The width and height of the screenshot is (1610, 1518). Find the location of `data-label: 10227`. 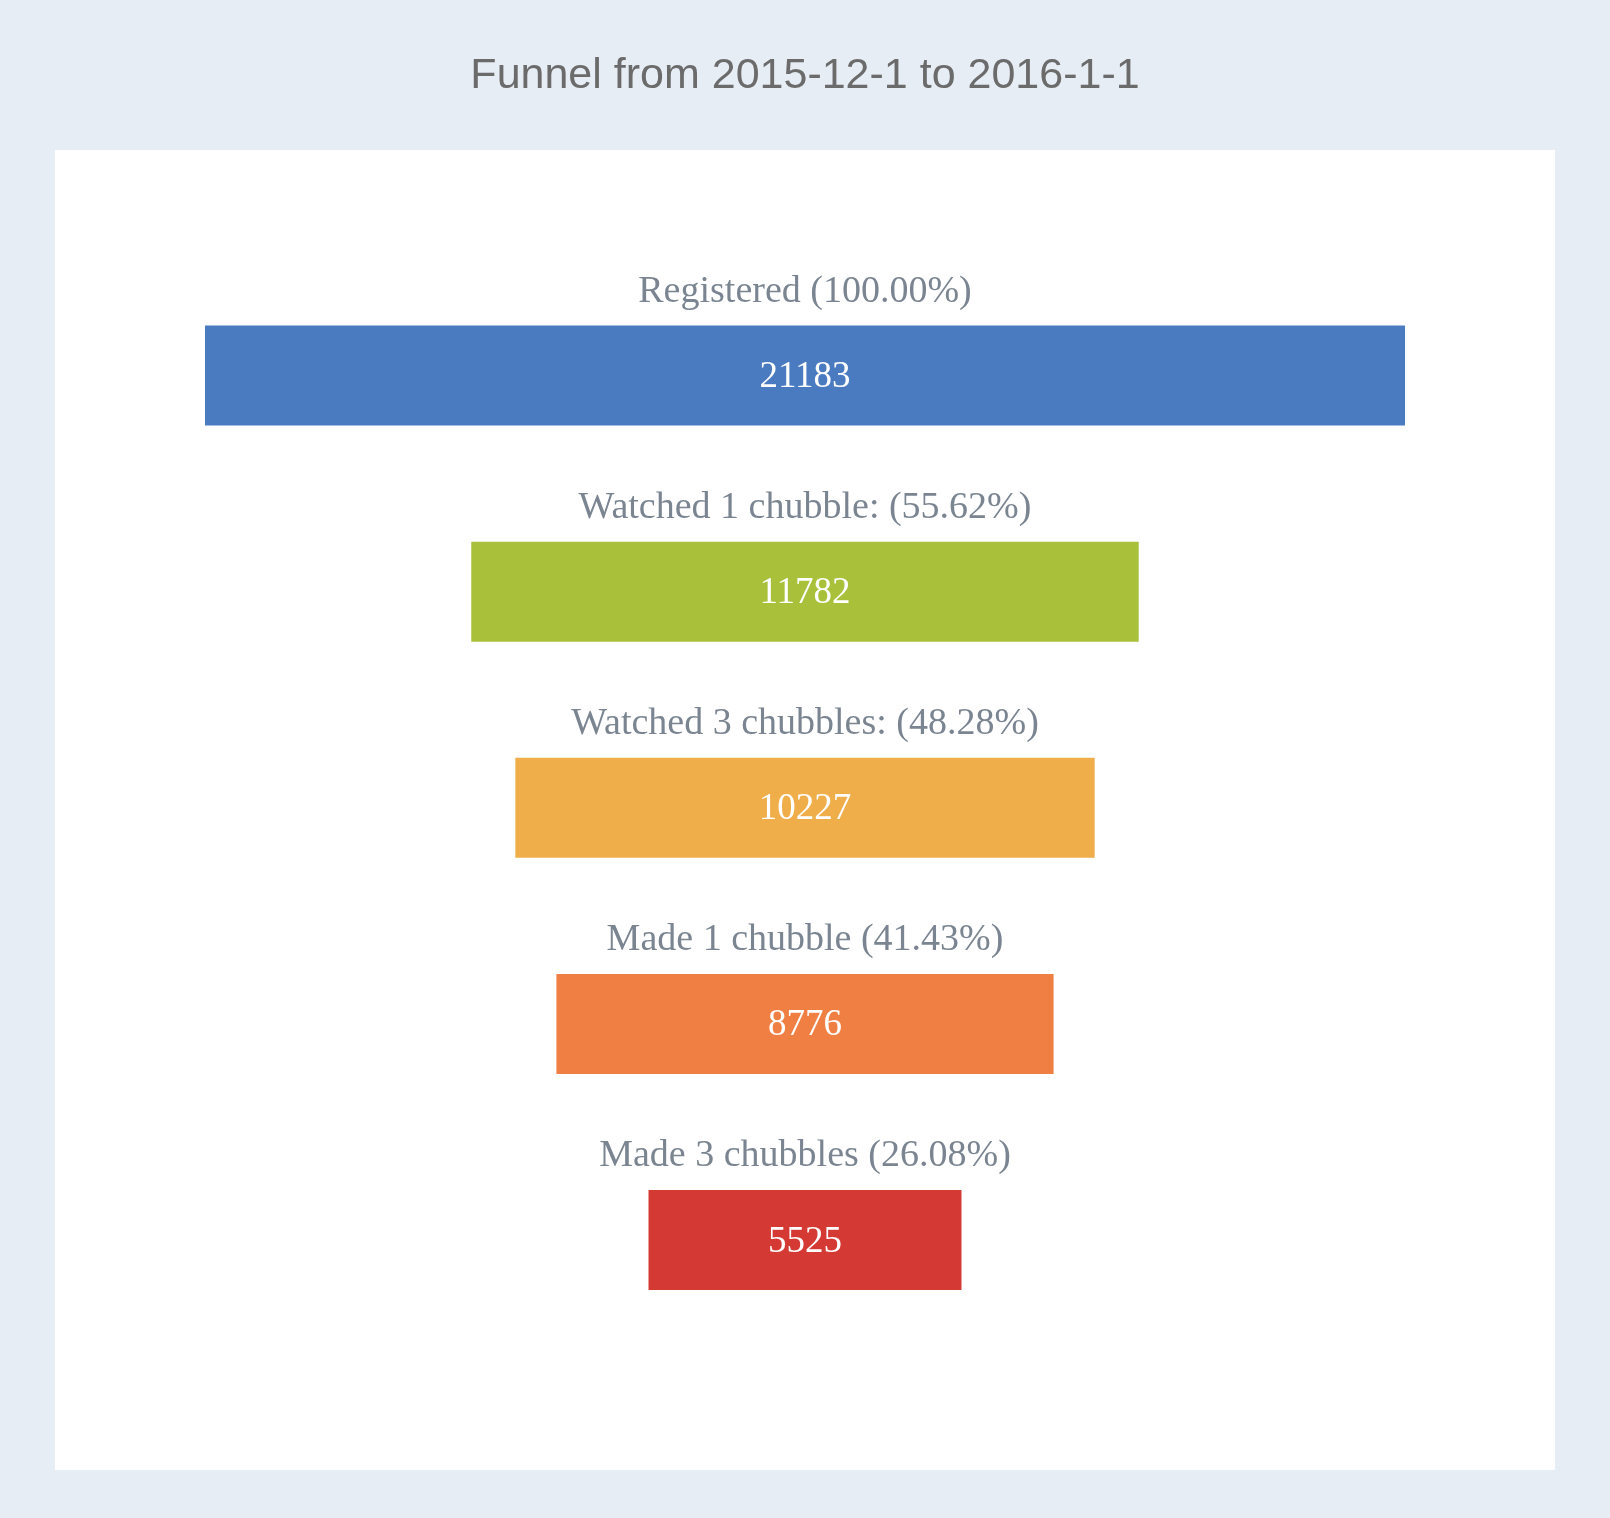

data-label: 10227 is located at coordinates (805, 807).